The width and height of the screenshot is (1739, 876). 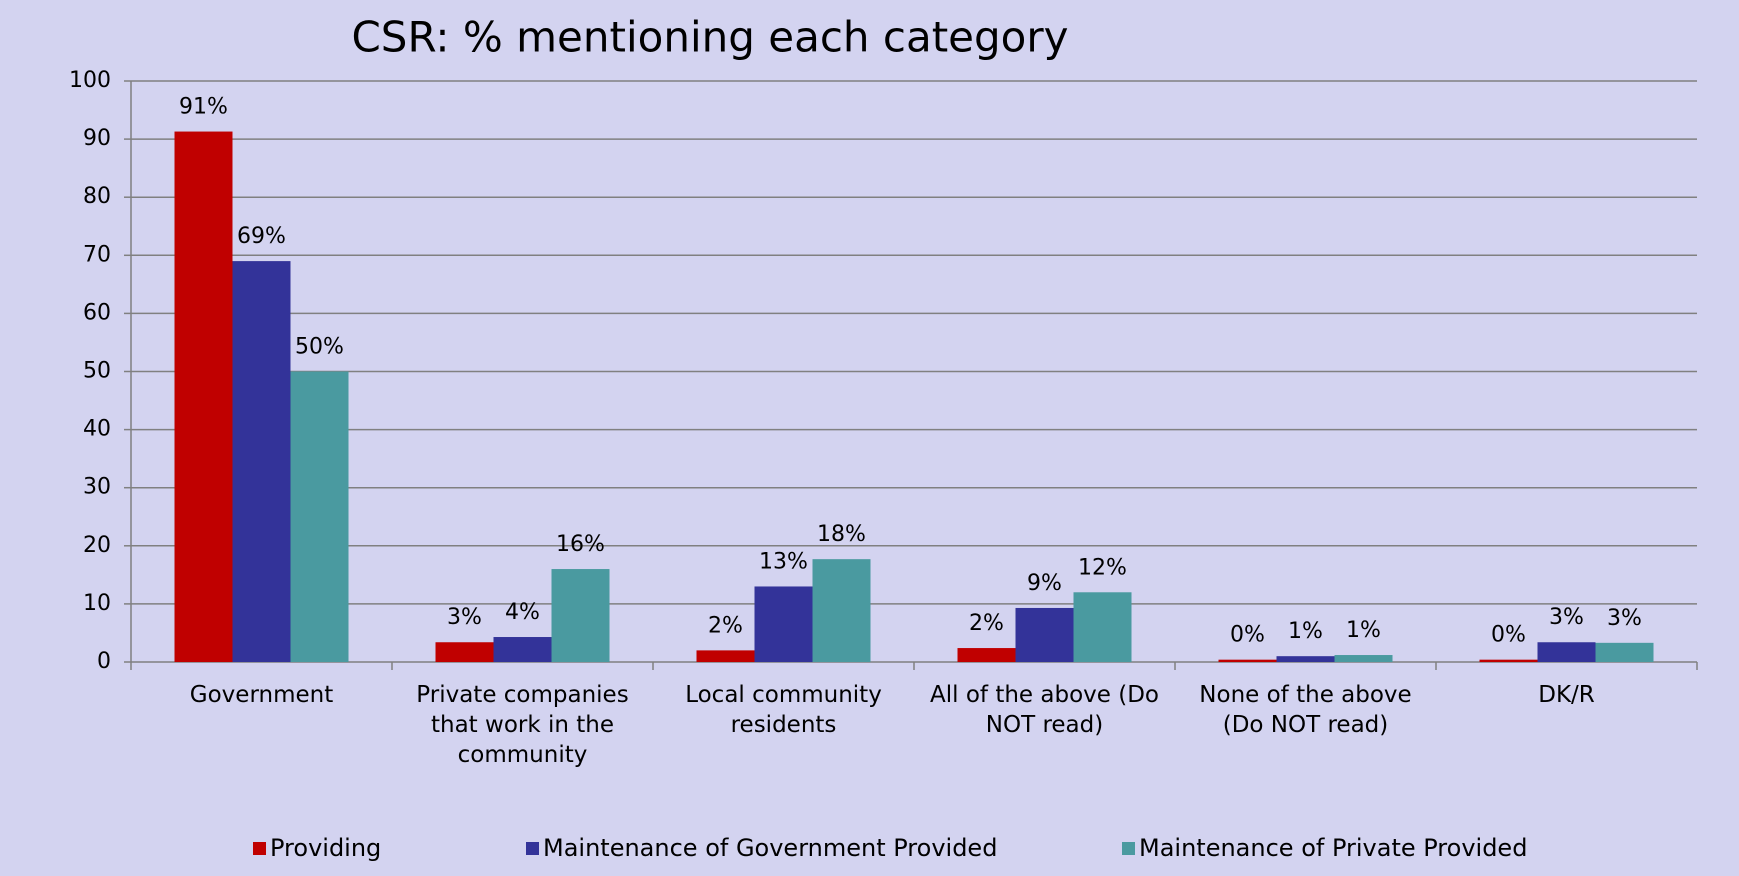 What do you see at coordinates (104, 661) in the screenshot?
I see `y-tick-label: 0` at bounding box center [104, 661].